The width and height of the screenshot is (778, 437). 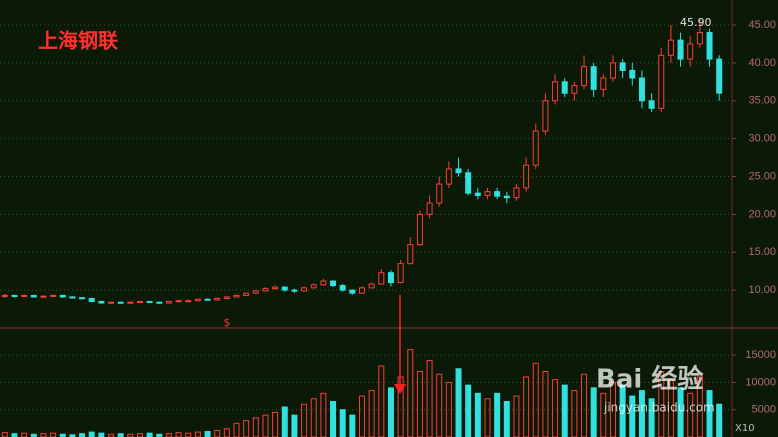 What do you see at coordinates (762, 139) in the screenshot?
I see `y-tick-label: 30.00` at bounding box center [762, 139].